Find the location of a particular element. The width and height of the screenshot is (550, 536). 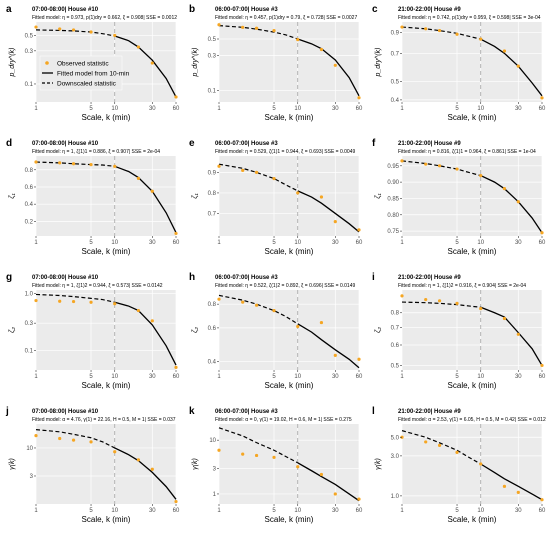

y-tick-label: 5.0 is located at coordinates (395, 438).